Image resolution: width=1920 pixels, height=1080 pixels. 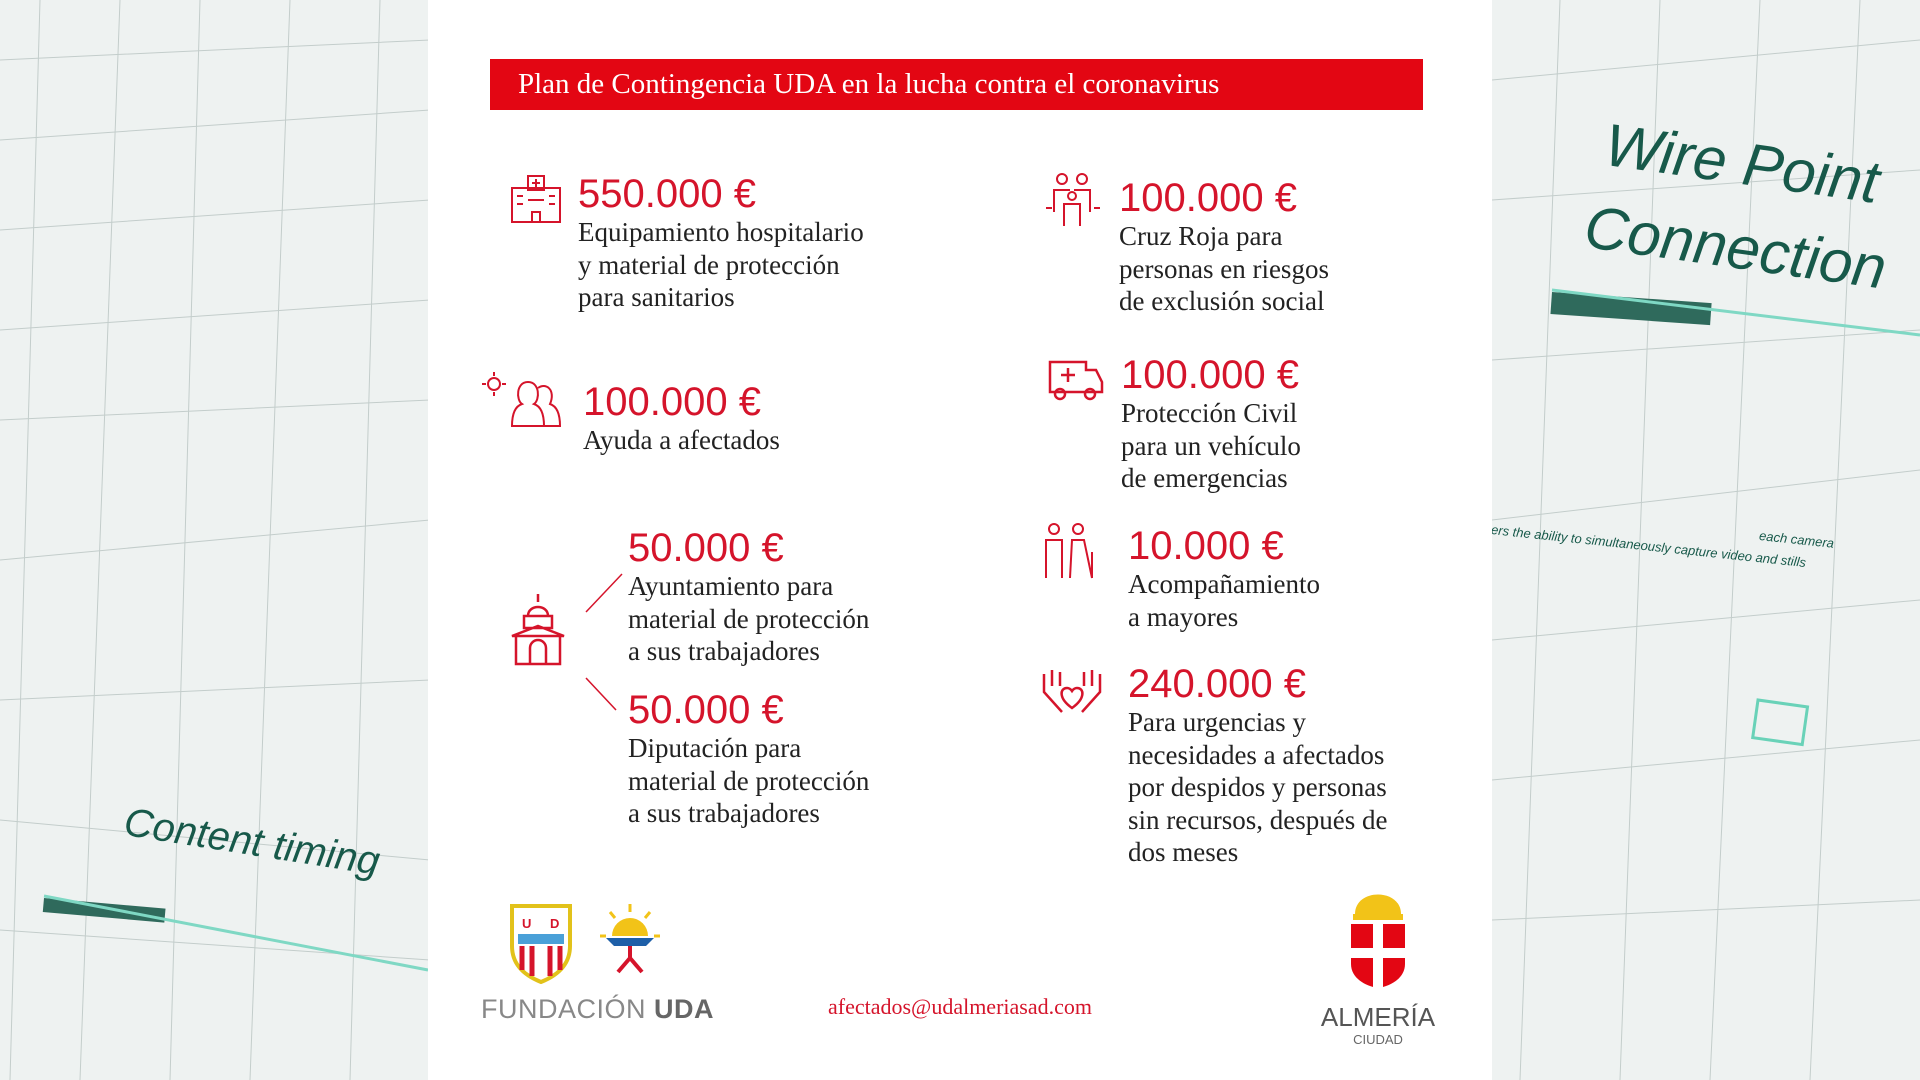 What do you see at coordinates (541, 944) in the screenshot?
I see `ud-almeria-crest-logo: U D` at bounding box center [541, 944].